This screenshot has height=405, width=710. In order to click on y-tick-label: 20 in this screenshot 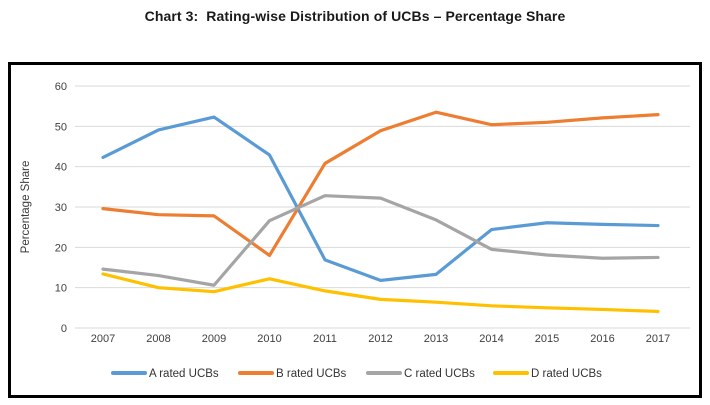, I will do `click(61, 248)`.